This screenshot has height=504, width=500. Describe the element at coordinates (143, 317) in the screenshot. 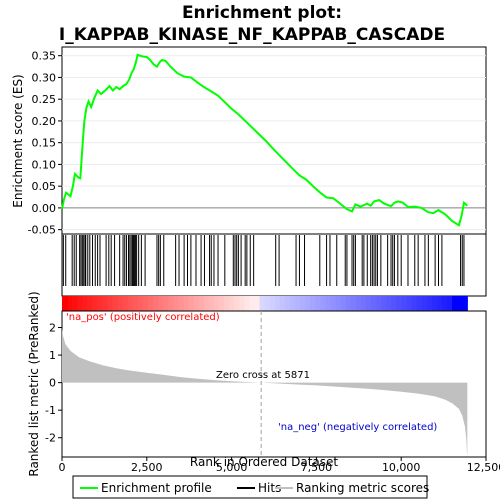

I see `positive-correlation-label: 'na_pos' (positively correlated)` at that location.